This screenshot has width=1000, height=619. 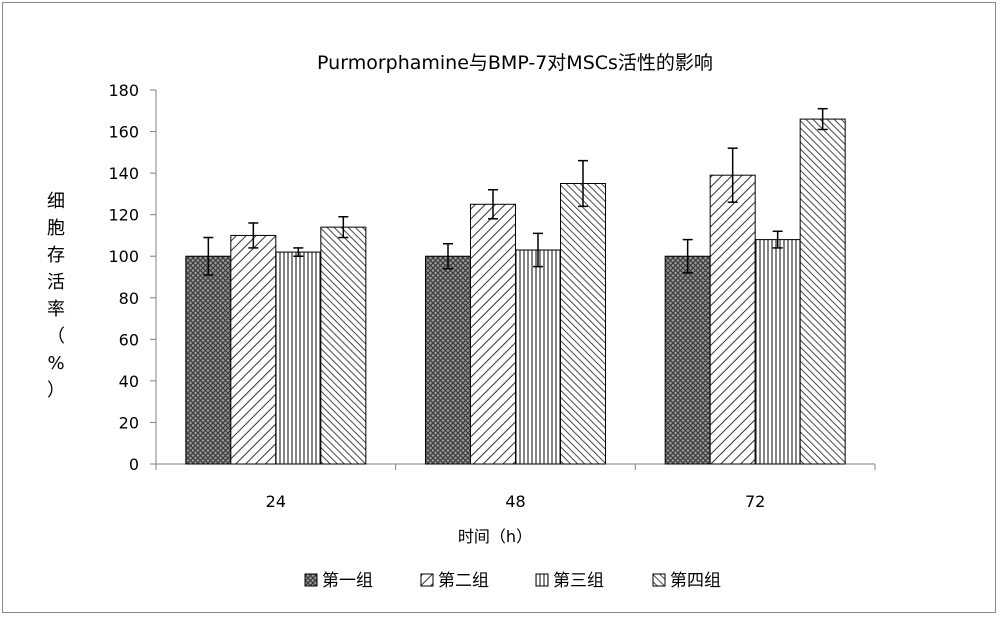 I want to click on y-tick-label: 100, so click(x=123, y=256).